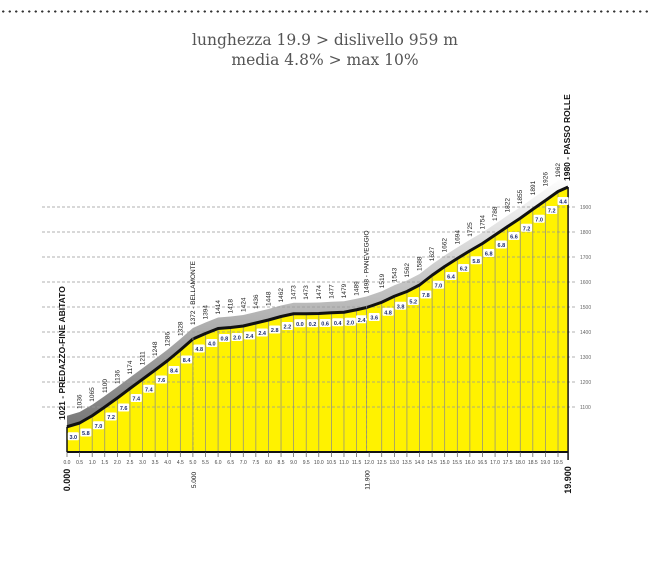 This screenshot has width=650, height=580. I want to click on gradient-label: 6.8, so click(489, 255).